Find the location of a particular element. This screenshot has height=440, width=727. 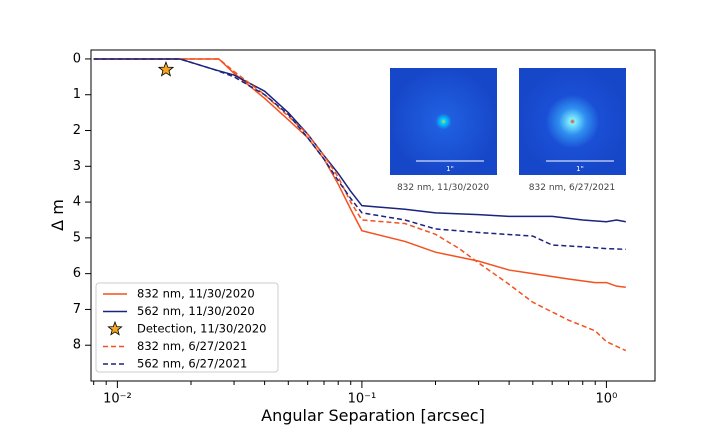

legend-label: Detection, 11/30/2020 is located at coordinates (201, 329).